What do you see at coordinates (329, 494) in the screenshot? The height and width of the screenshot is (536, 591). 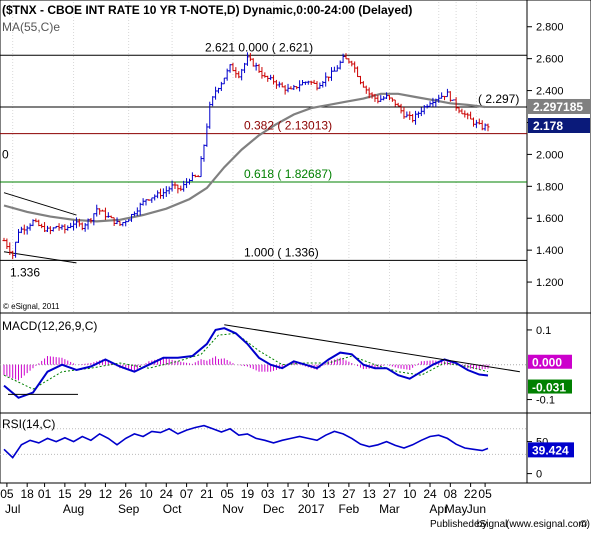 I see `x-day-label: 13` at bounding box center [329, 494].